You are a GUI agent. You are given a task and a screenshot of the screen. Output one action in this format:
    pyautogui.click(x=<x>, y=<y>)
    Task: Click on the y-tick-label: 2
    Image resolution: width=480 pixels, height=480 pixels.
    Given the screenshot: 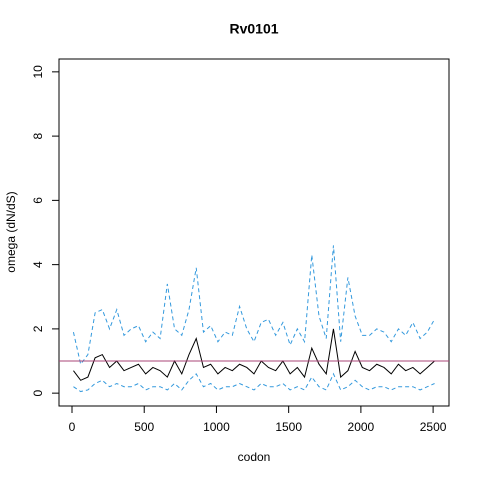 What is the action you would take?
    pyautogui.click(x=38, y=328)
    